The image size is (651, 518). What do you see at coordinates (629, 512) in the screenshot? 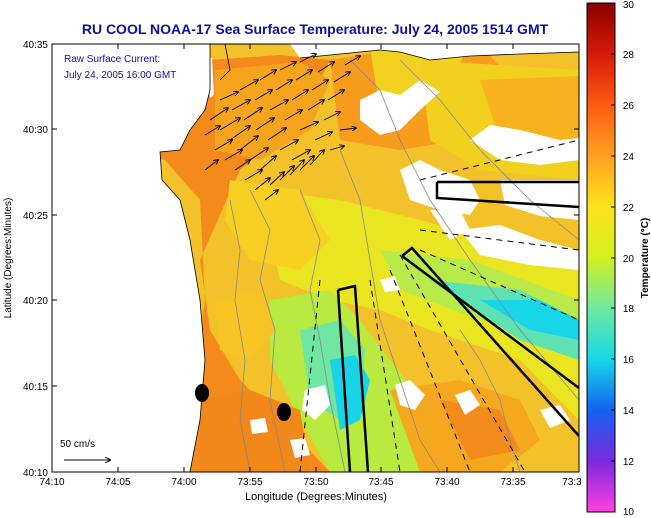
I see `colorbar-tick-label: 10` at bounding box center [629, 512].